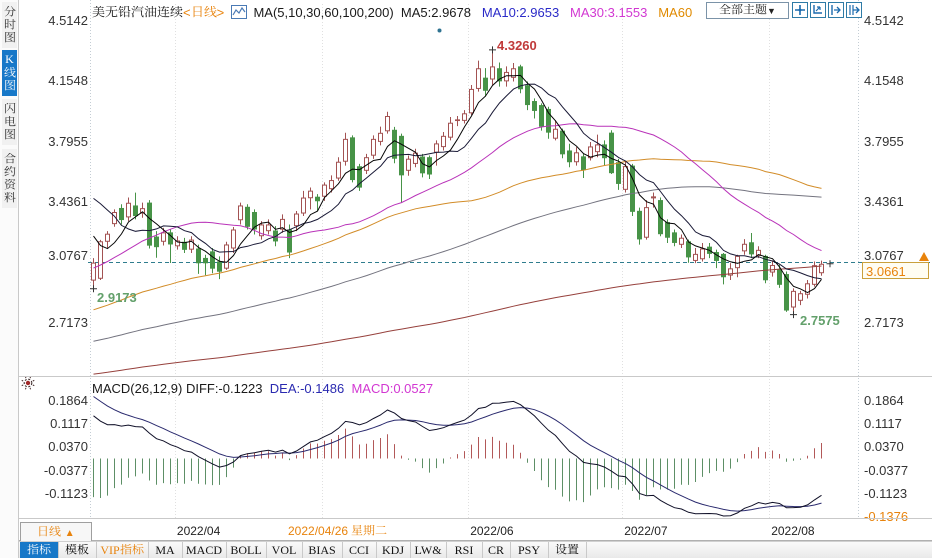 This screenshot has height=558, width=932. I want to click on ref-price-arrow-icon, so click(924, 256).